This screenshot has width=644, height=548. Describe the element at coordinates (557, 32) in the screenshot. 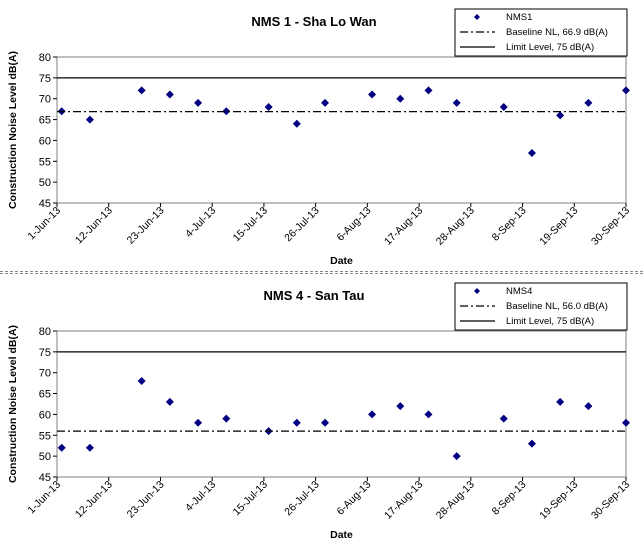

I see `legend-label: Baseline NL, 66.9 dB(A)` at that location.